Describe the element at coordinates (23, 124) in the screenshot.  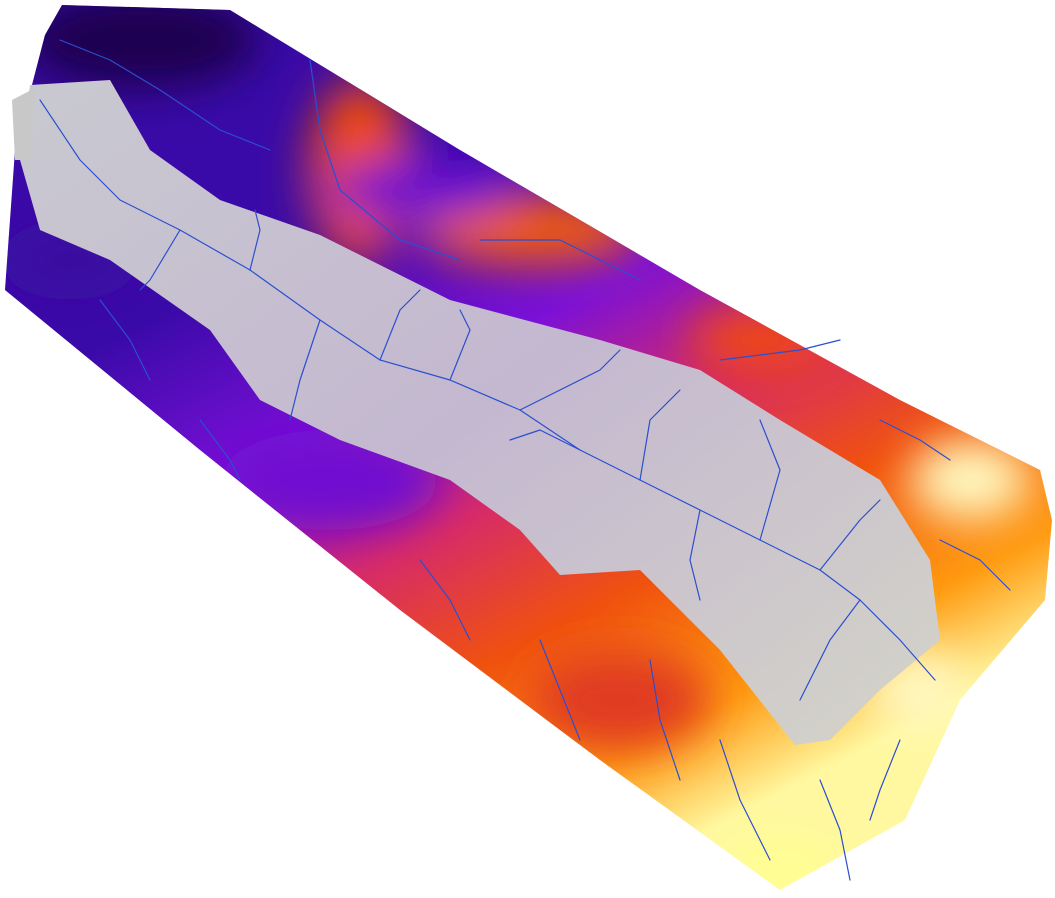
I see `watershed-edge` at that location.